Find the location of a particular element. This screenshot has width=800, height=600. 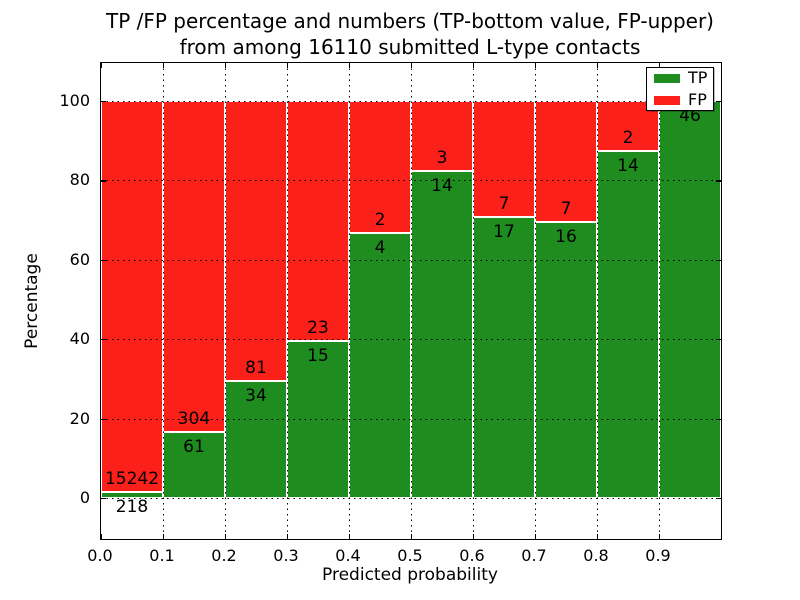

fp-count-label: 3 is located at coordinates (442, 158).